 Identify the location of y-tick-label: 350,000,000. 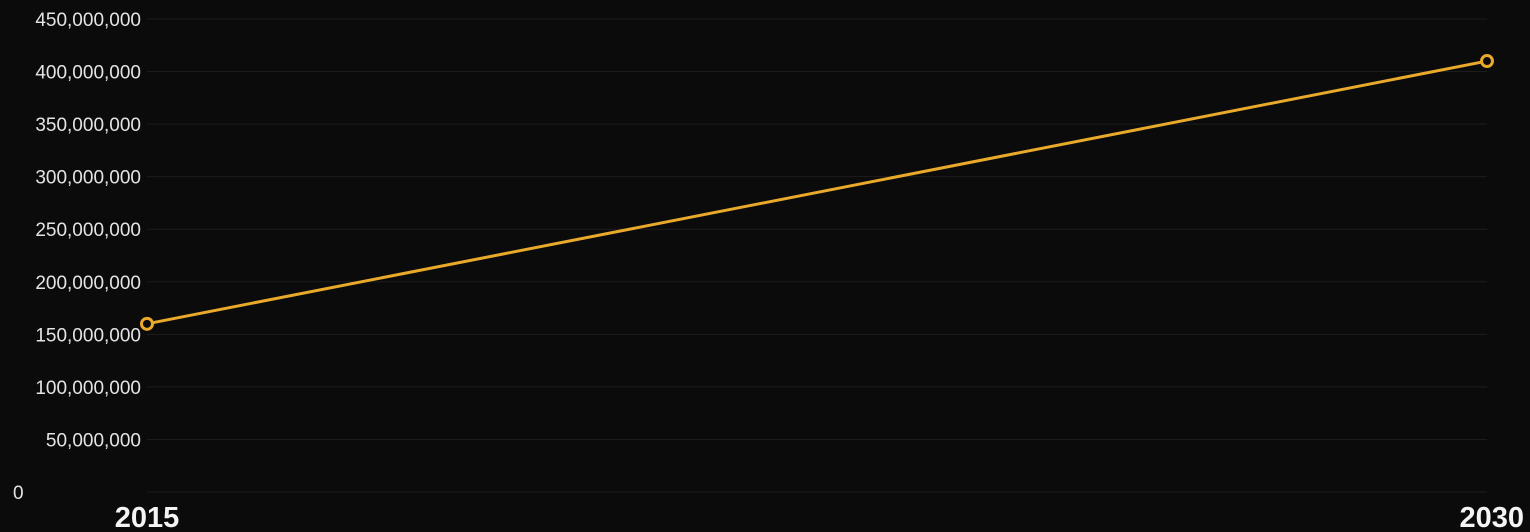
(88, 125).